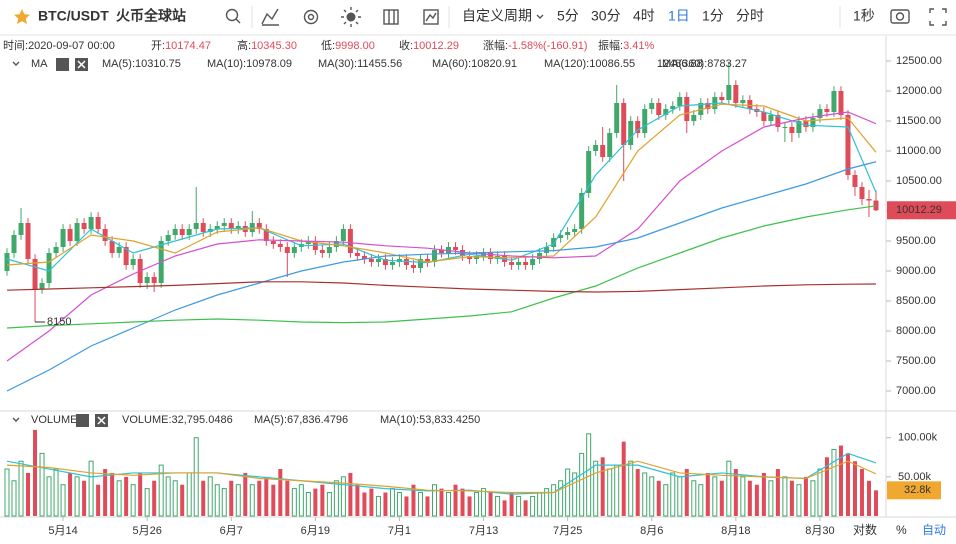 The image size is (956, 544). I want to click on favorite-star, so click(22, 16).